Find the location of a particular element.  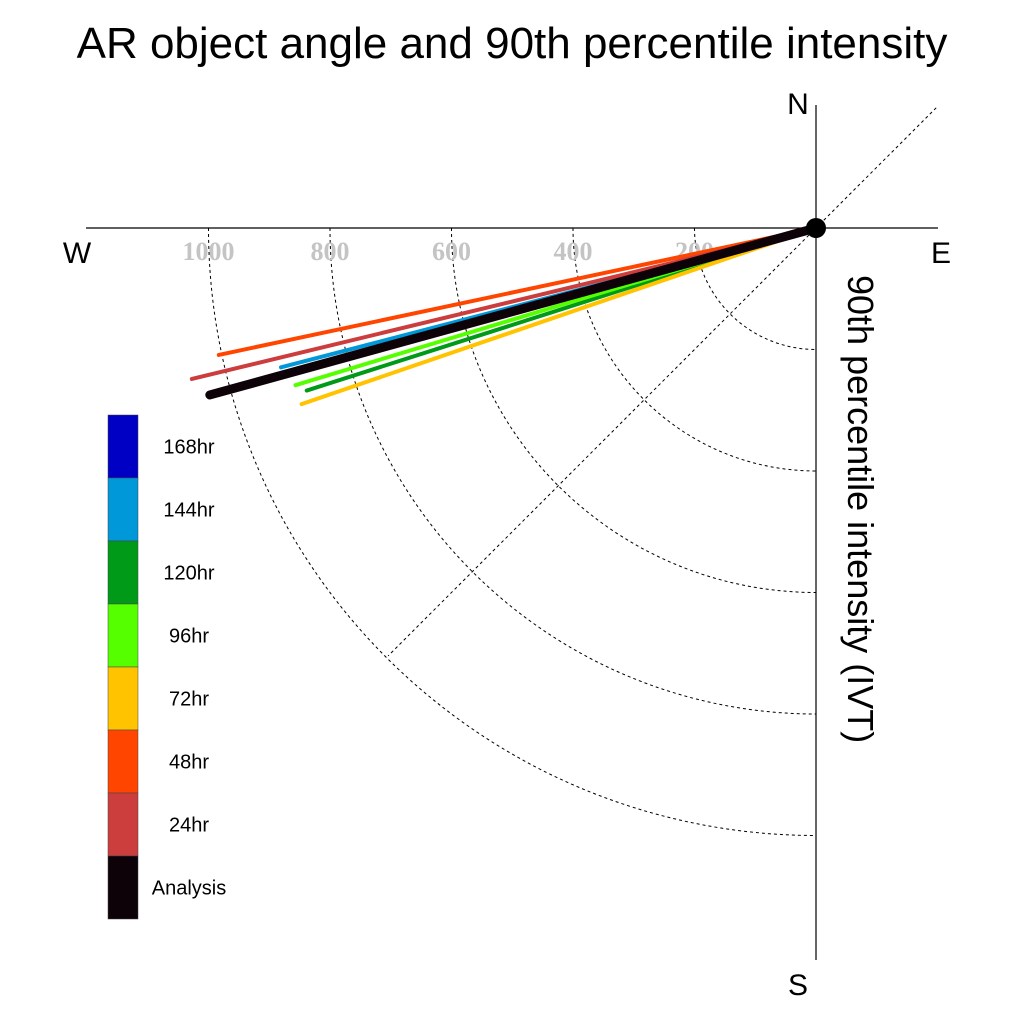

legend-label-analysis: Analysis is located at coordinates (189, 889).